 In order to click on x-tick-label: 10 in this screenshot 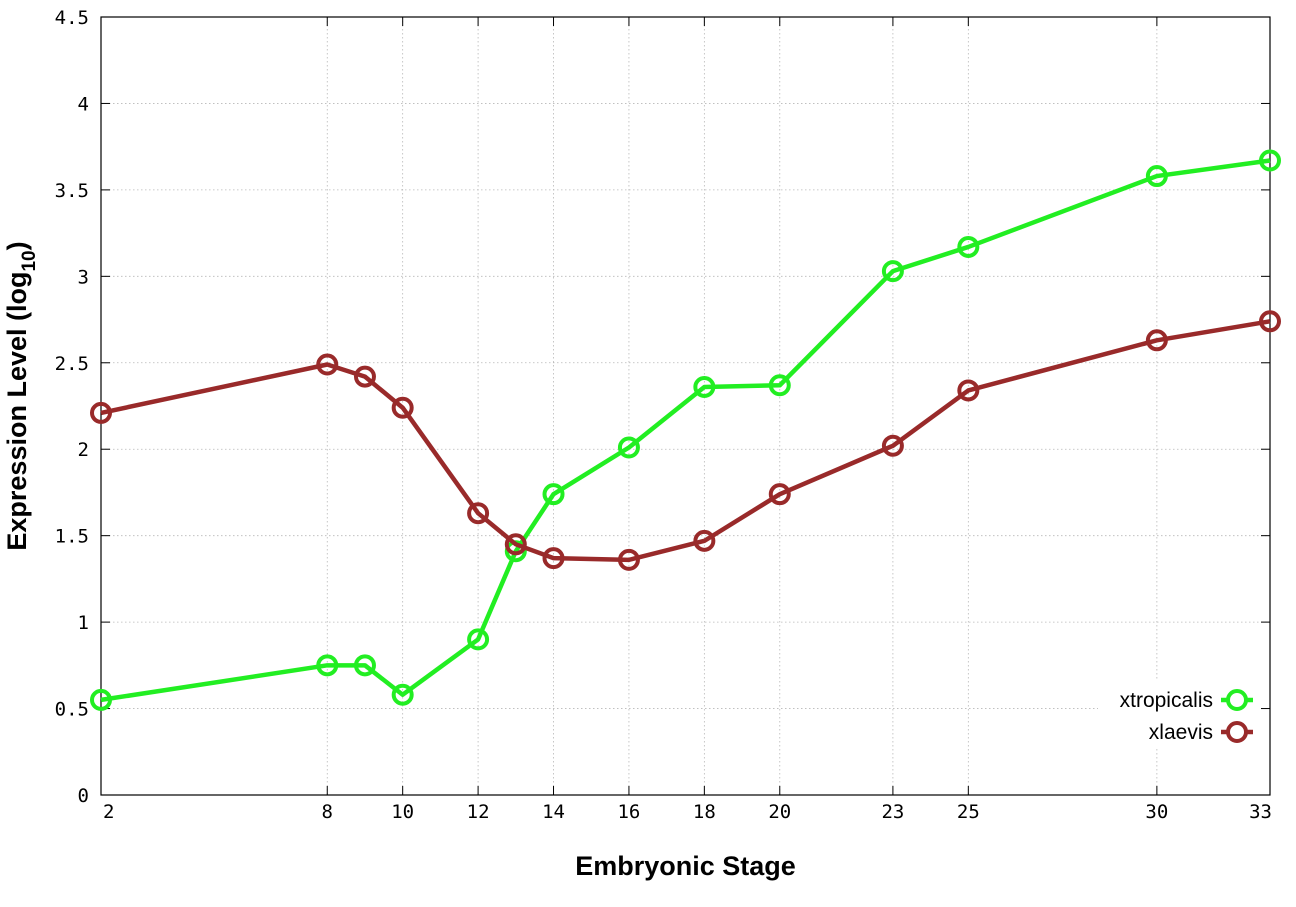, I will do `click(402, 812)`.